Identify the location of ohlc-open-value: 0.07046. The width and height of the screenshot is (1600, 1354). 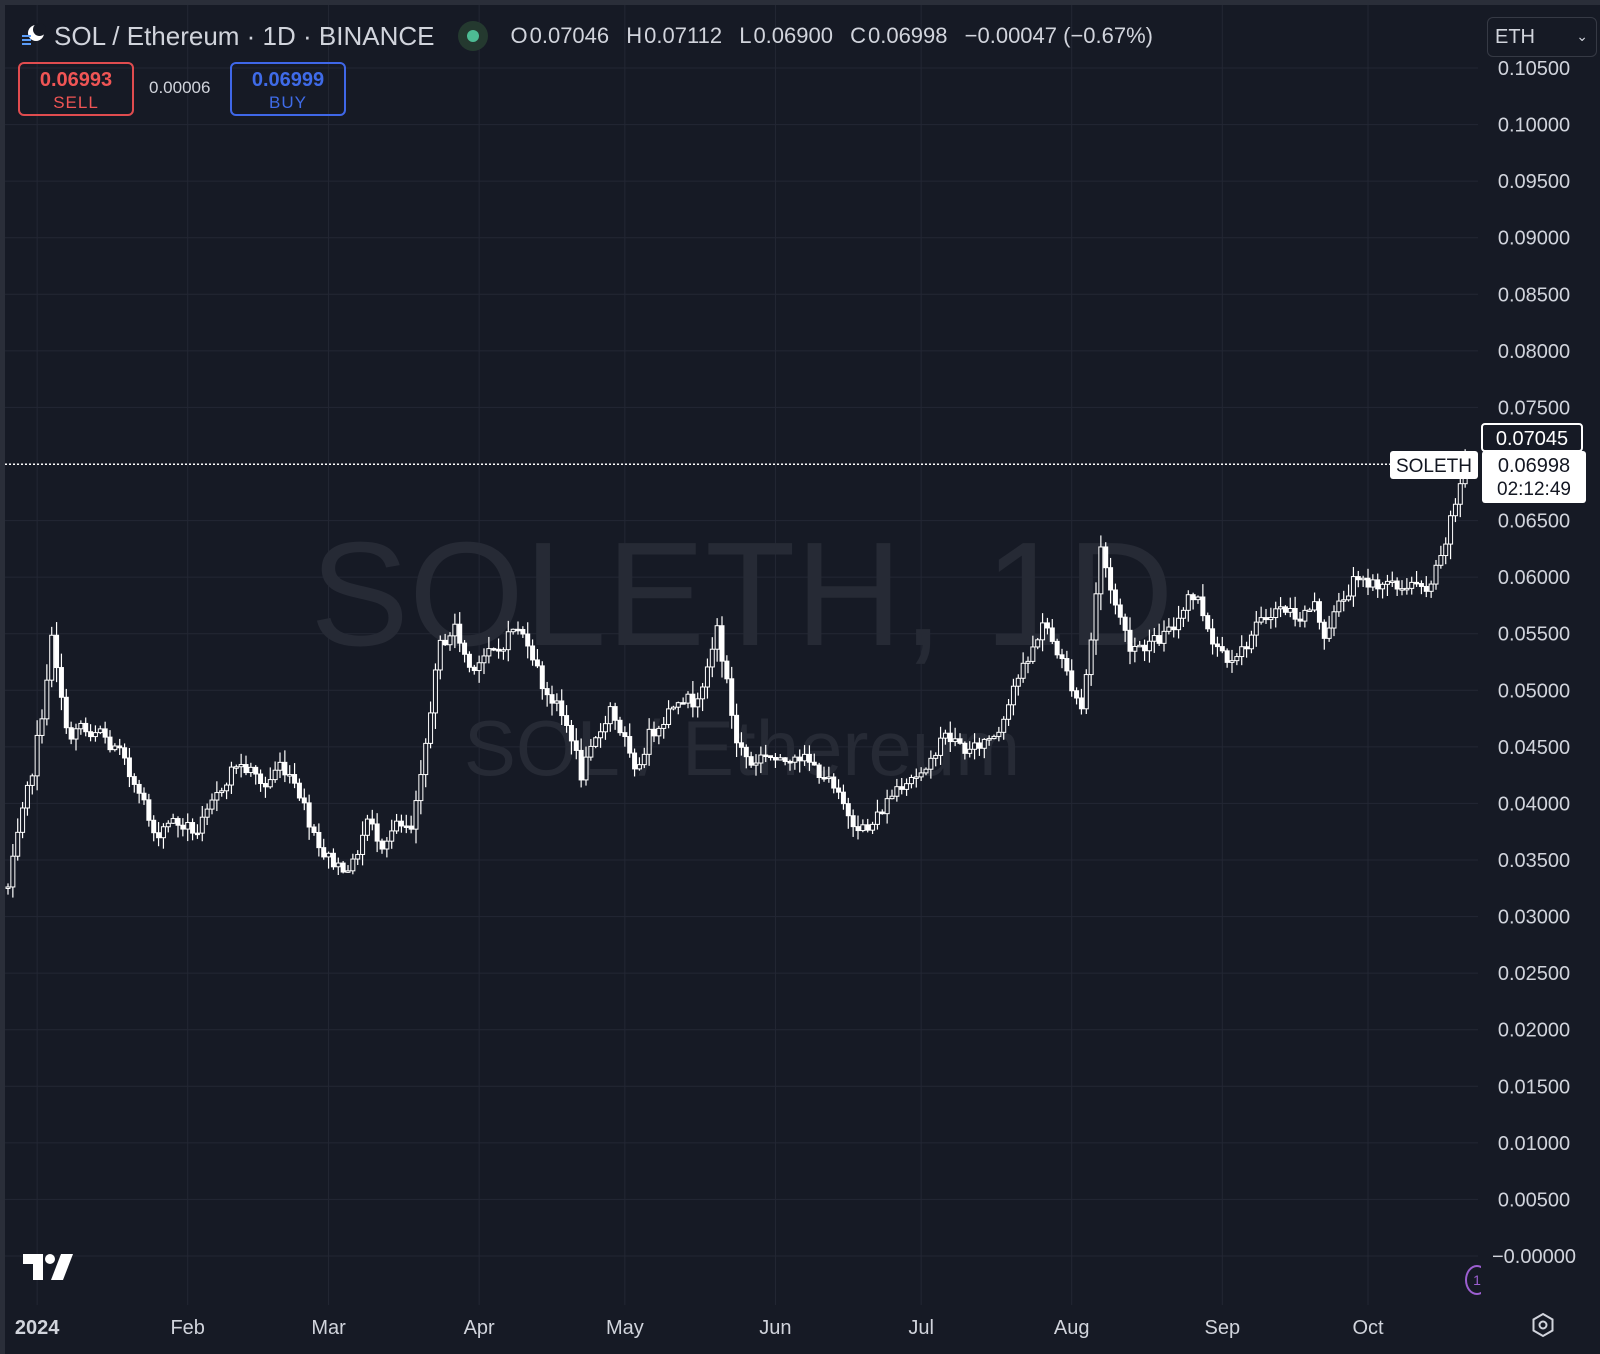
(569, 35).